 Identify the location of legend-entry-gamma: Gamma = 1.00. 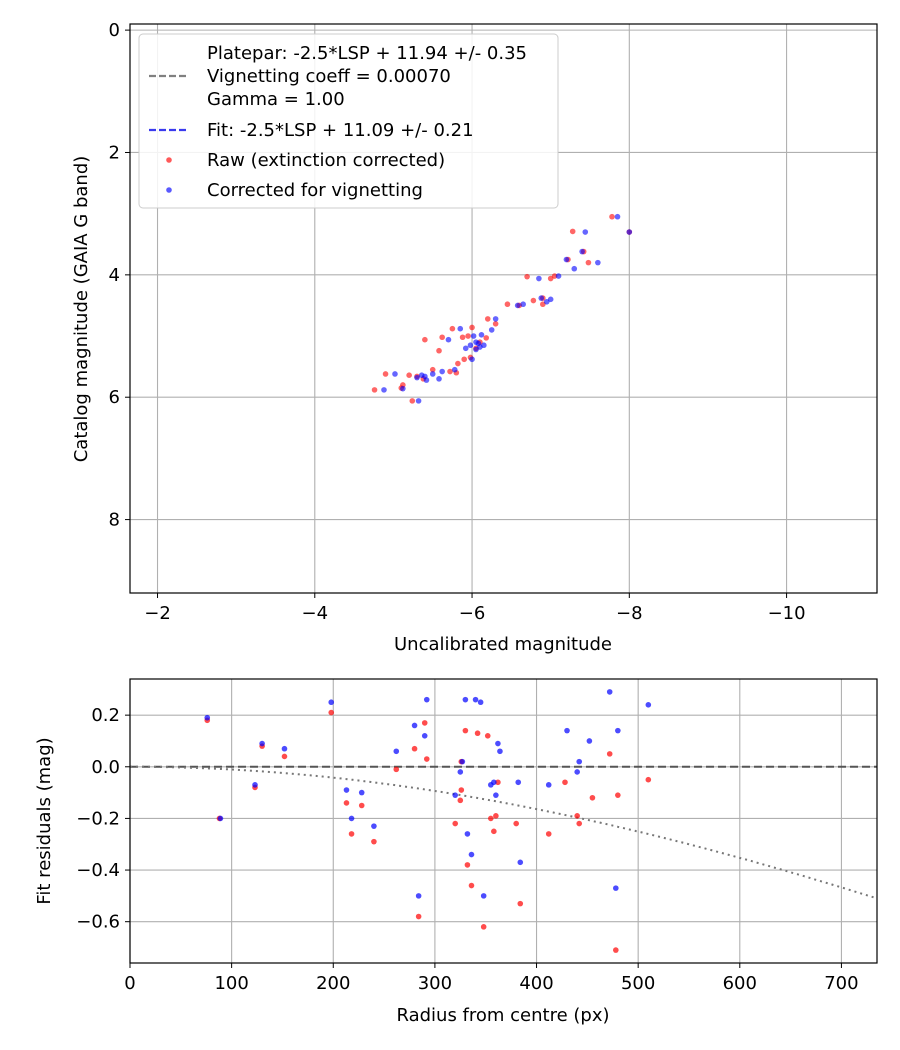
(276, 99).